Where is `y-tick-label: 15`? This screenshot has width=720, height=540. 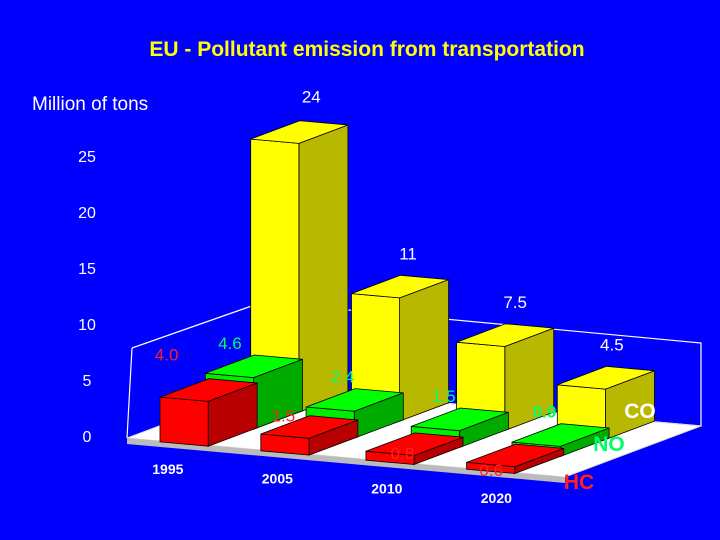 y-tick-label: 15 is located at coordinates (87, 269).